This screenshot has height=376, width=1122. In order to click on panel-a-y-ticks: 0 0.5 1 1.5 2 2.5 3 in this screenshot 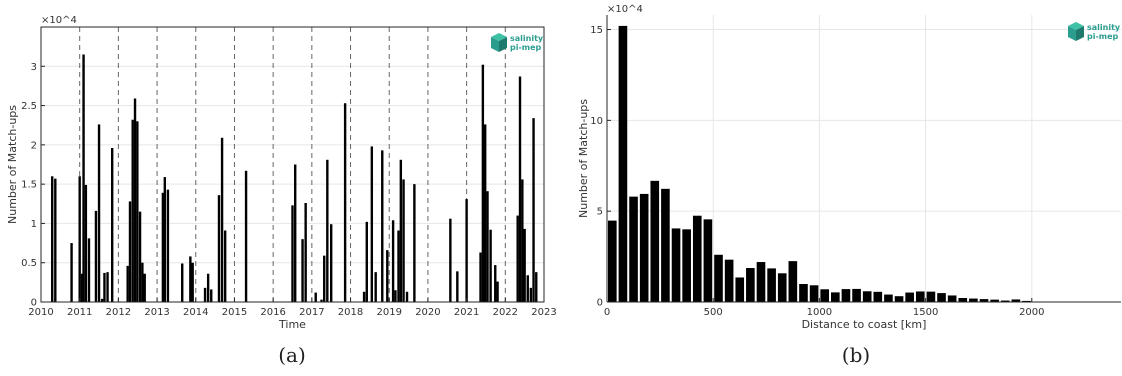, I will do `click(33, 185)`.